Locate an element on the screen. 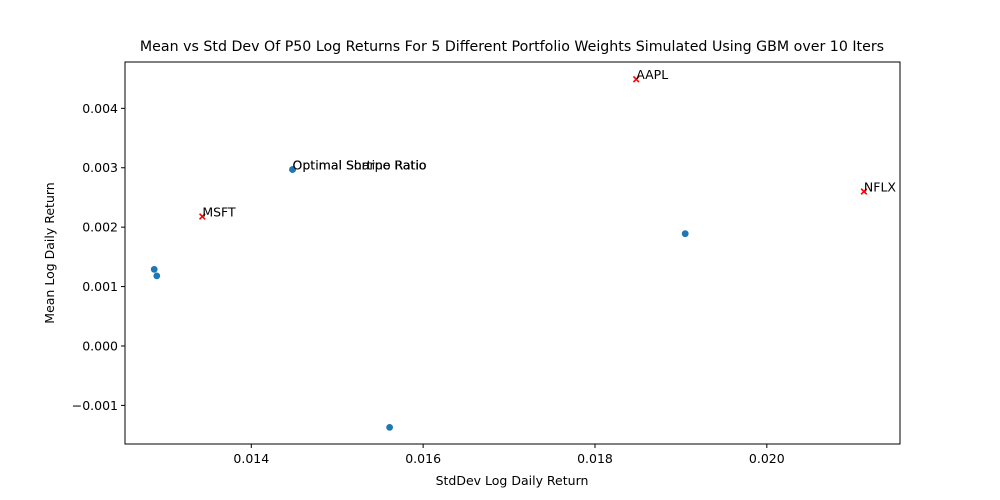 The height and width of the screenshot is (500, 1000). y-tick-label: 0.004 is located at coordinates (100, 108).